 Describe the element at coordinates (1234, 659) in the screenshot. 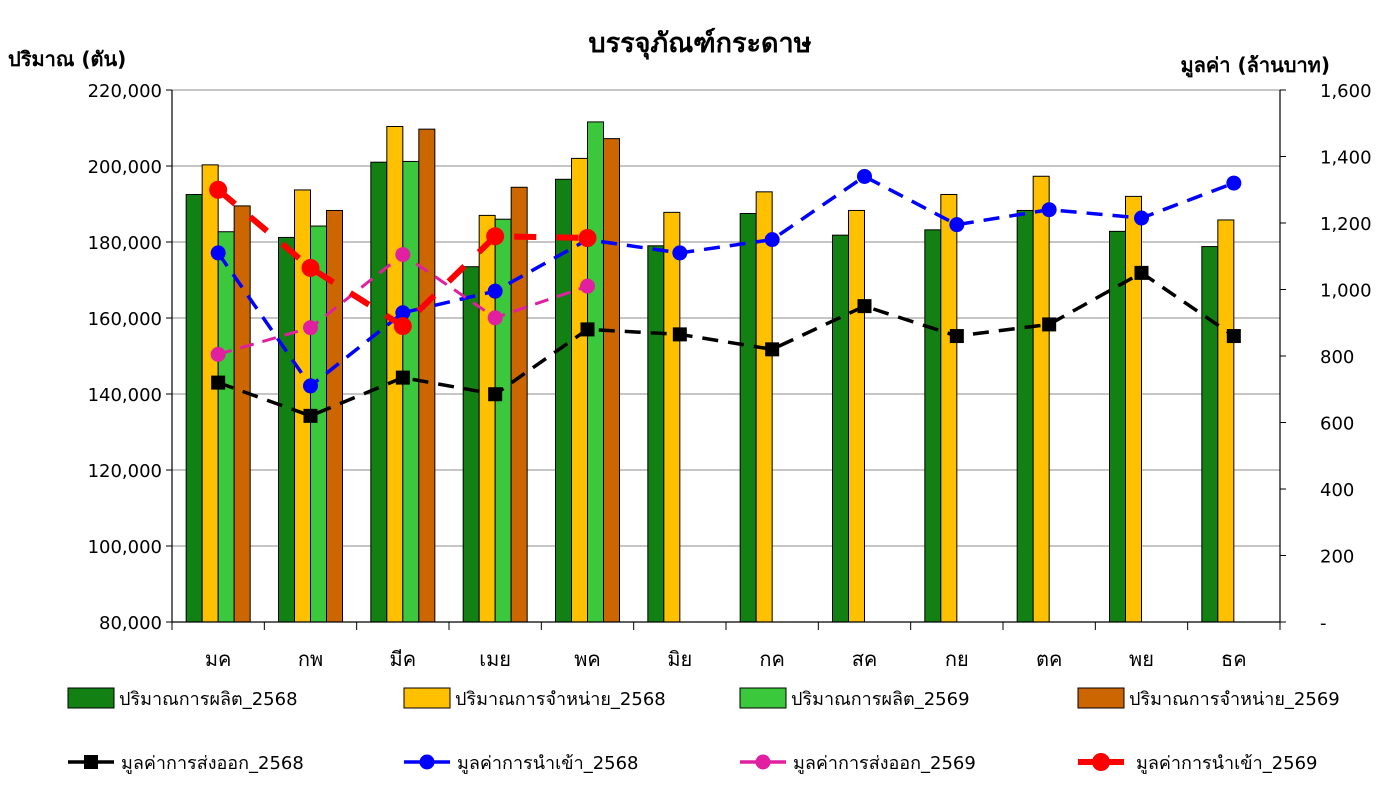

I see `x-tick-label: ธค` at that location.